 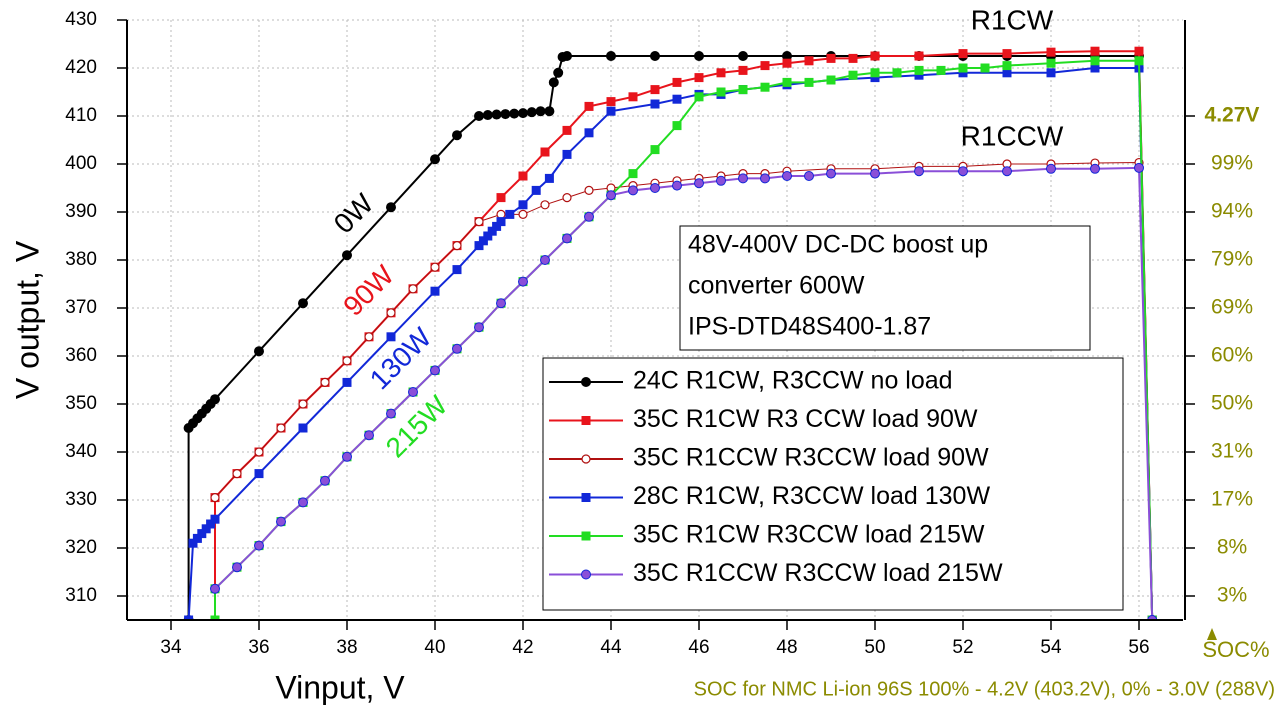 I want to click on y2-tick-label: 99%, so click(x=1232, y=163).